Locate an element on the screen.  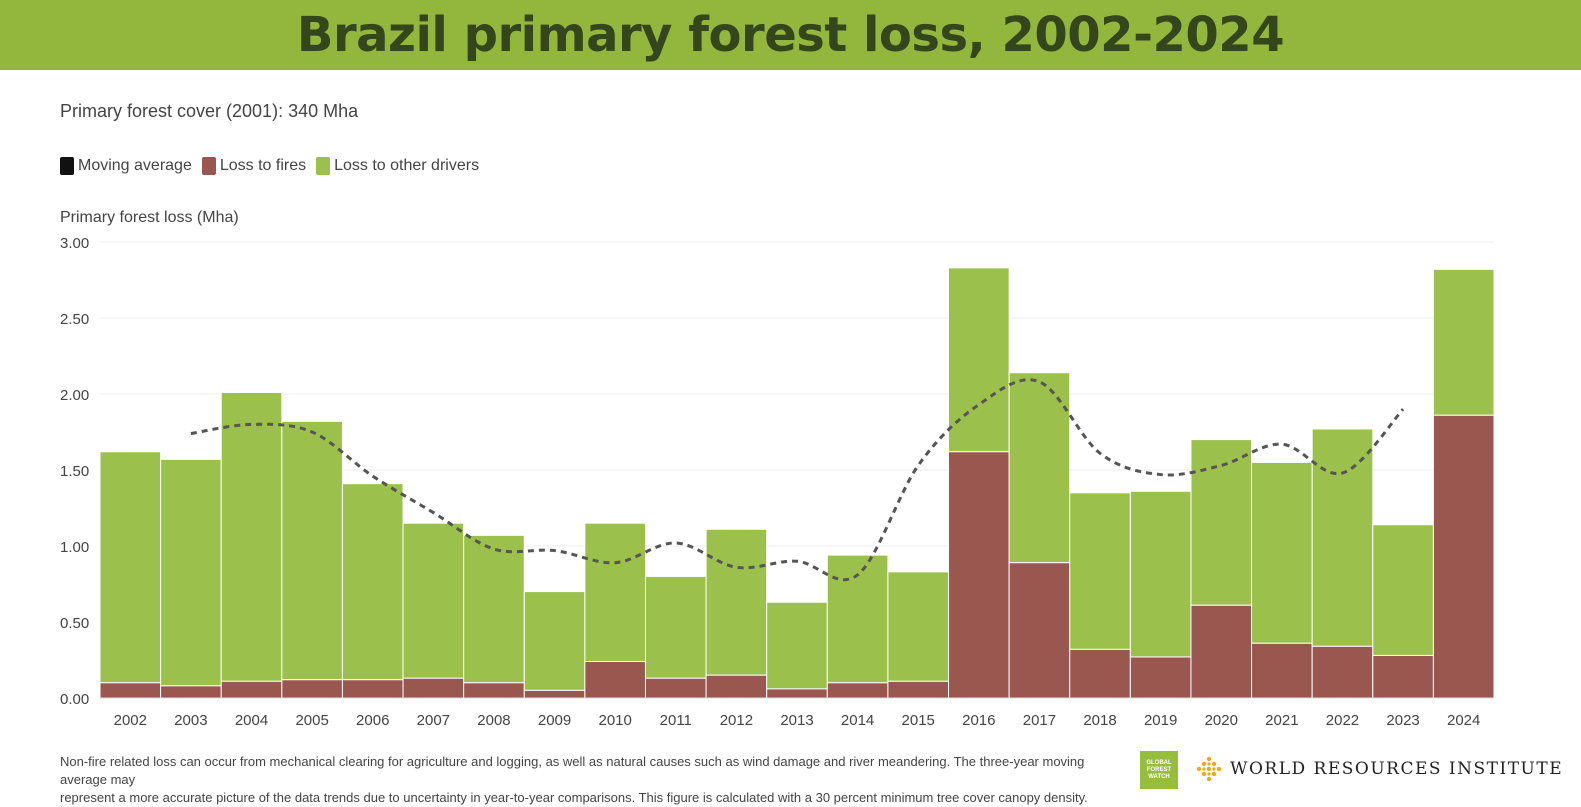
chart-subtitle: Primary forest cover (2001): 340 Mha is located at coordinates (209, 111).